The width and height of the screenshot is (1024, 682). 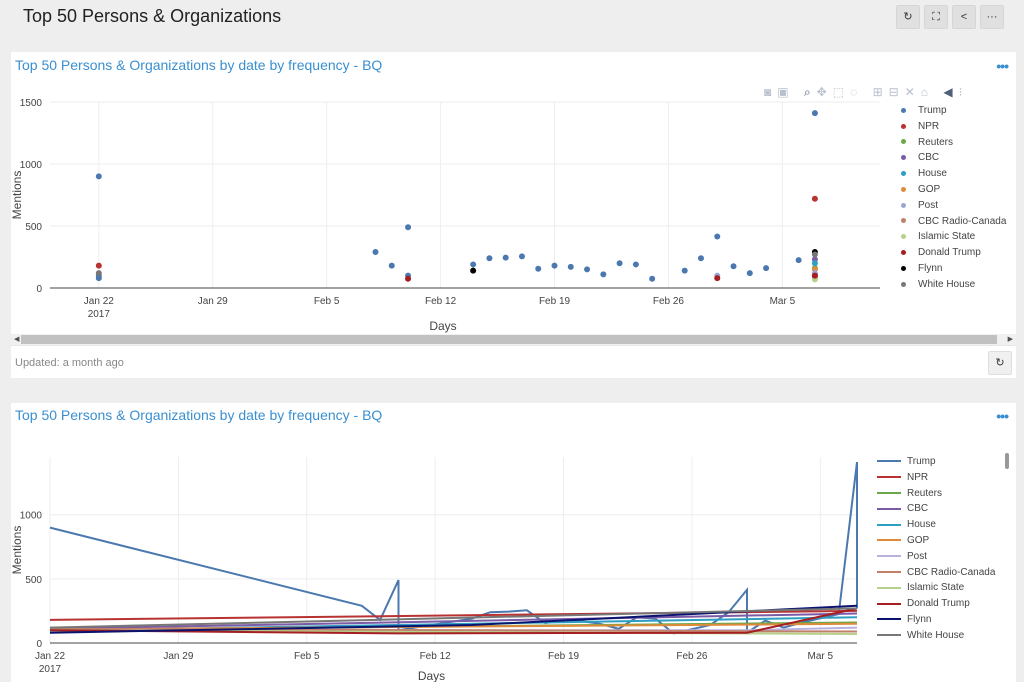 I want to click on x-tick-label: Mar 5, so click(x=821, y=656).